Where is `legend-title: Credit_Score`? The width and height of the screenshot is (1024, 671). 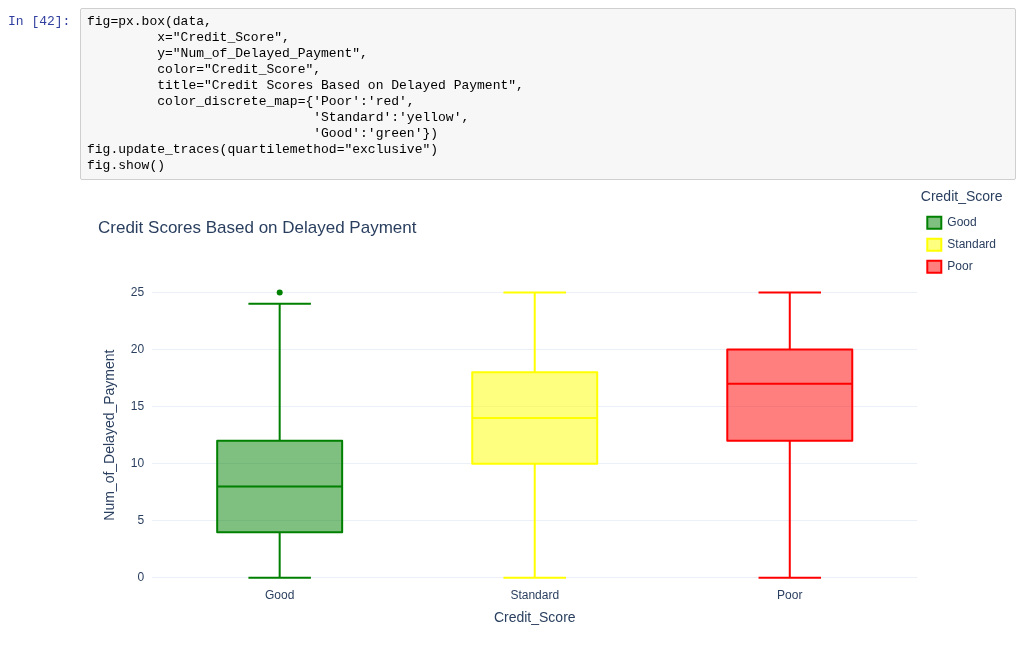
legend-title: Credit_Score is located at coordinates (961, 195).